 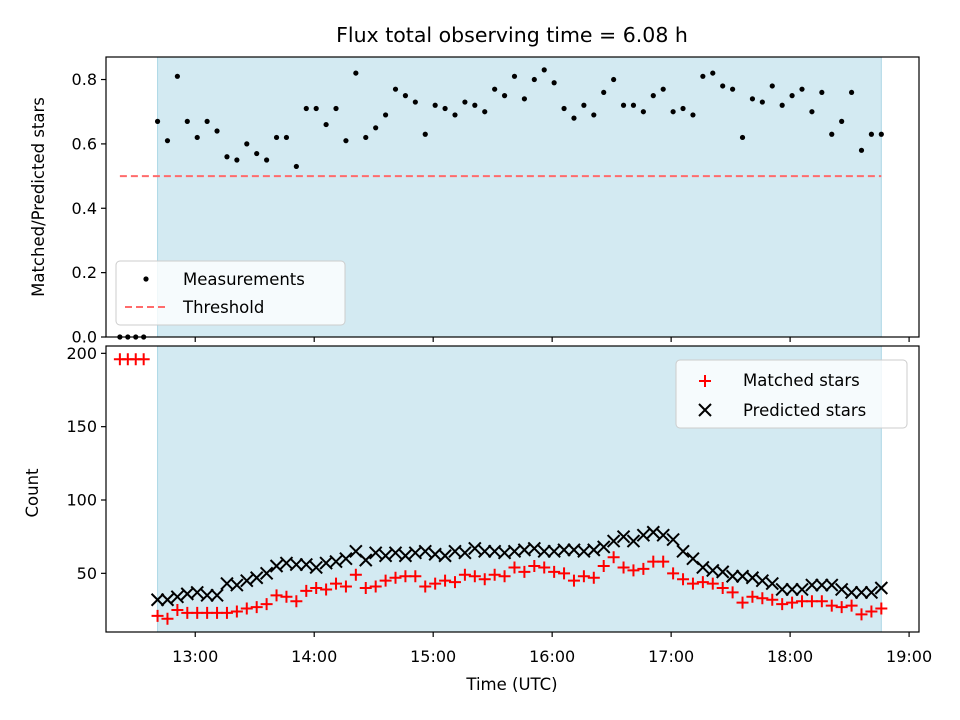 I want to click on bottom-legend: Matched stars Predicted stars, so click(x=791, y=394).